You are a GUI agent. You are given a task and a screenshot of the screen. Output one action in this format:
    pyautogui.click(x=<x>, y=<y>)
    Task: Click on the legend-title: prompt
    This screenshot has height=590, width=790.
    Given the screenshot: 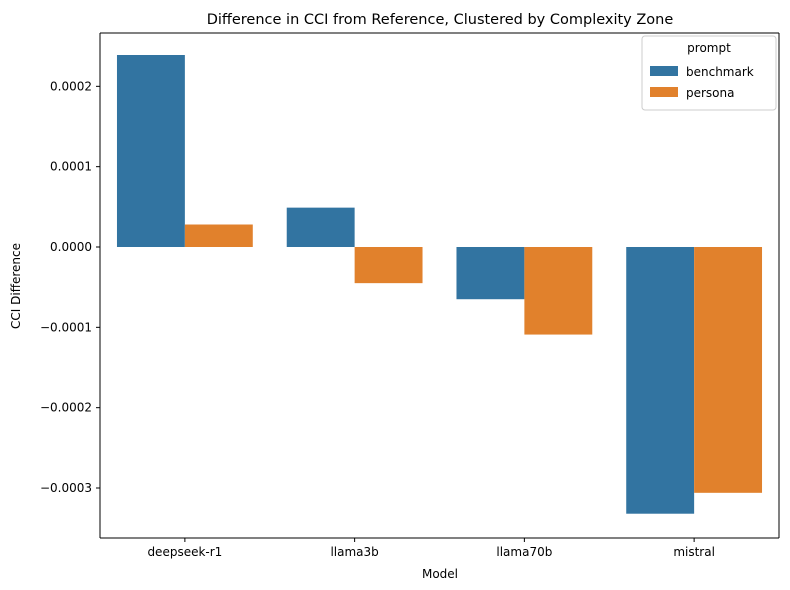 What is the action you would take?
    pyautogui.click(x=709, y=48)
    